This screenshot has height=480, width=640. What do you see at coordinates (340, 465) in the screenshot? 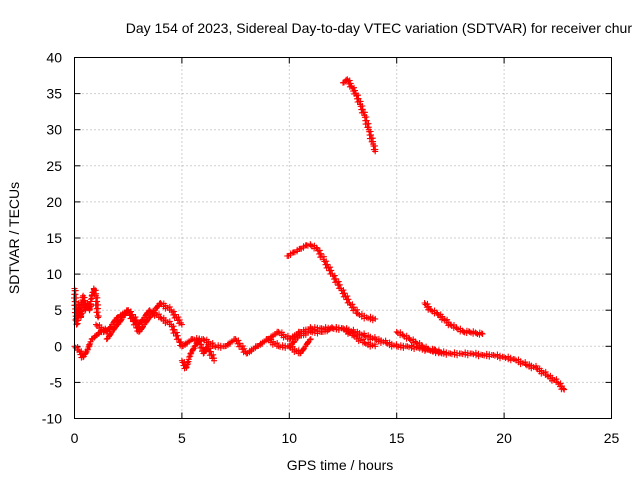
I see `x-axis-label: GPS time / hours` at bounding box center [340, 465].